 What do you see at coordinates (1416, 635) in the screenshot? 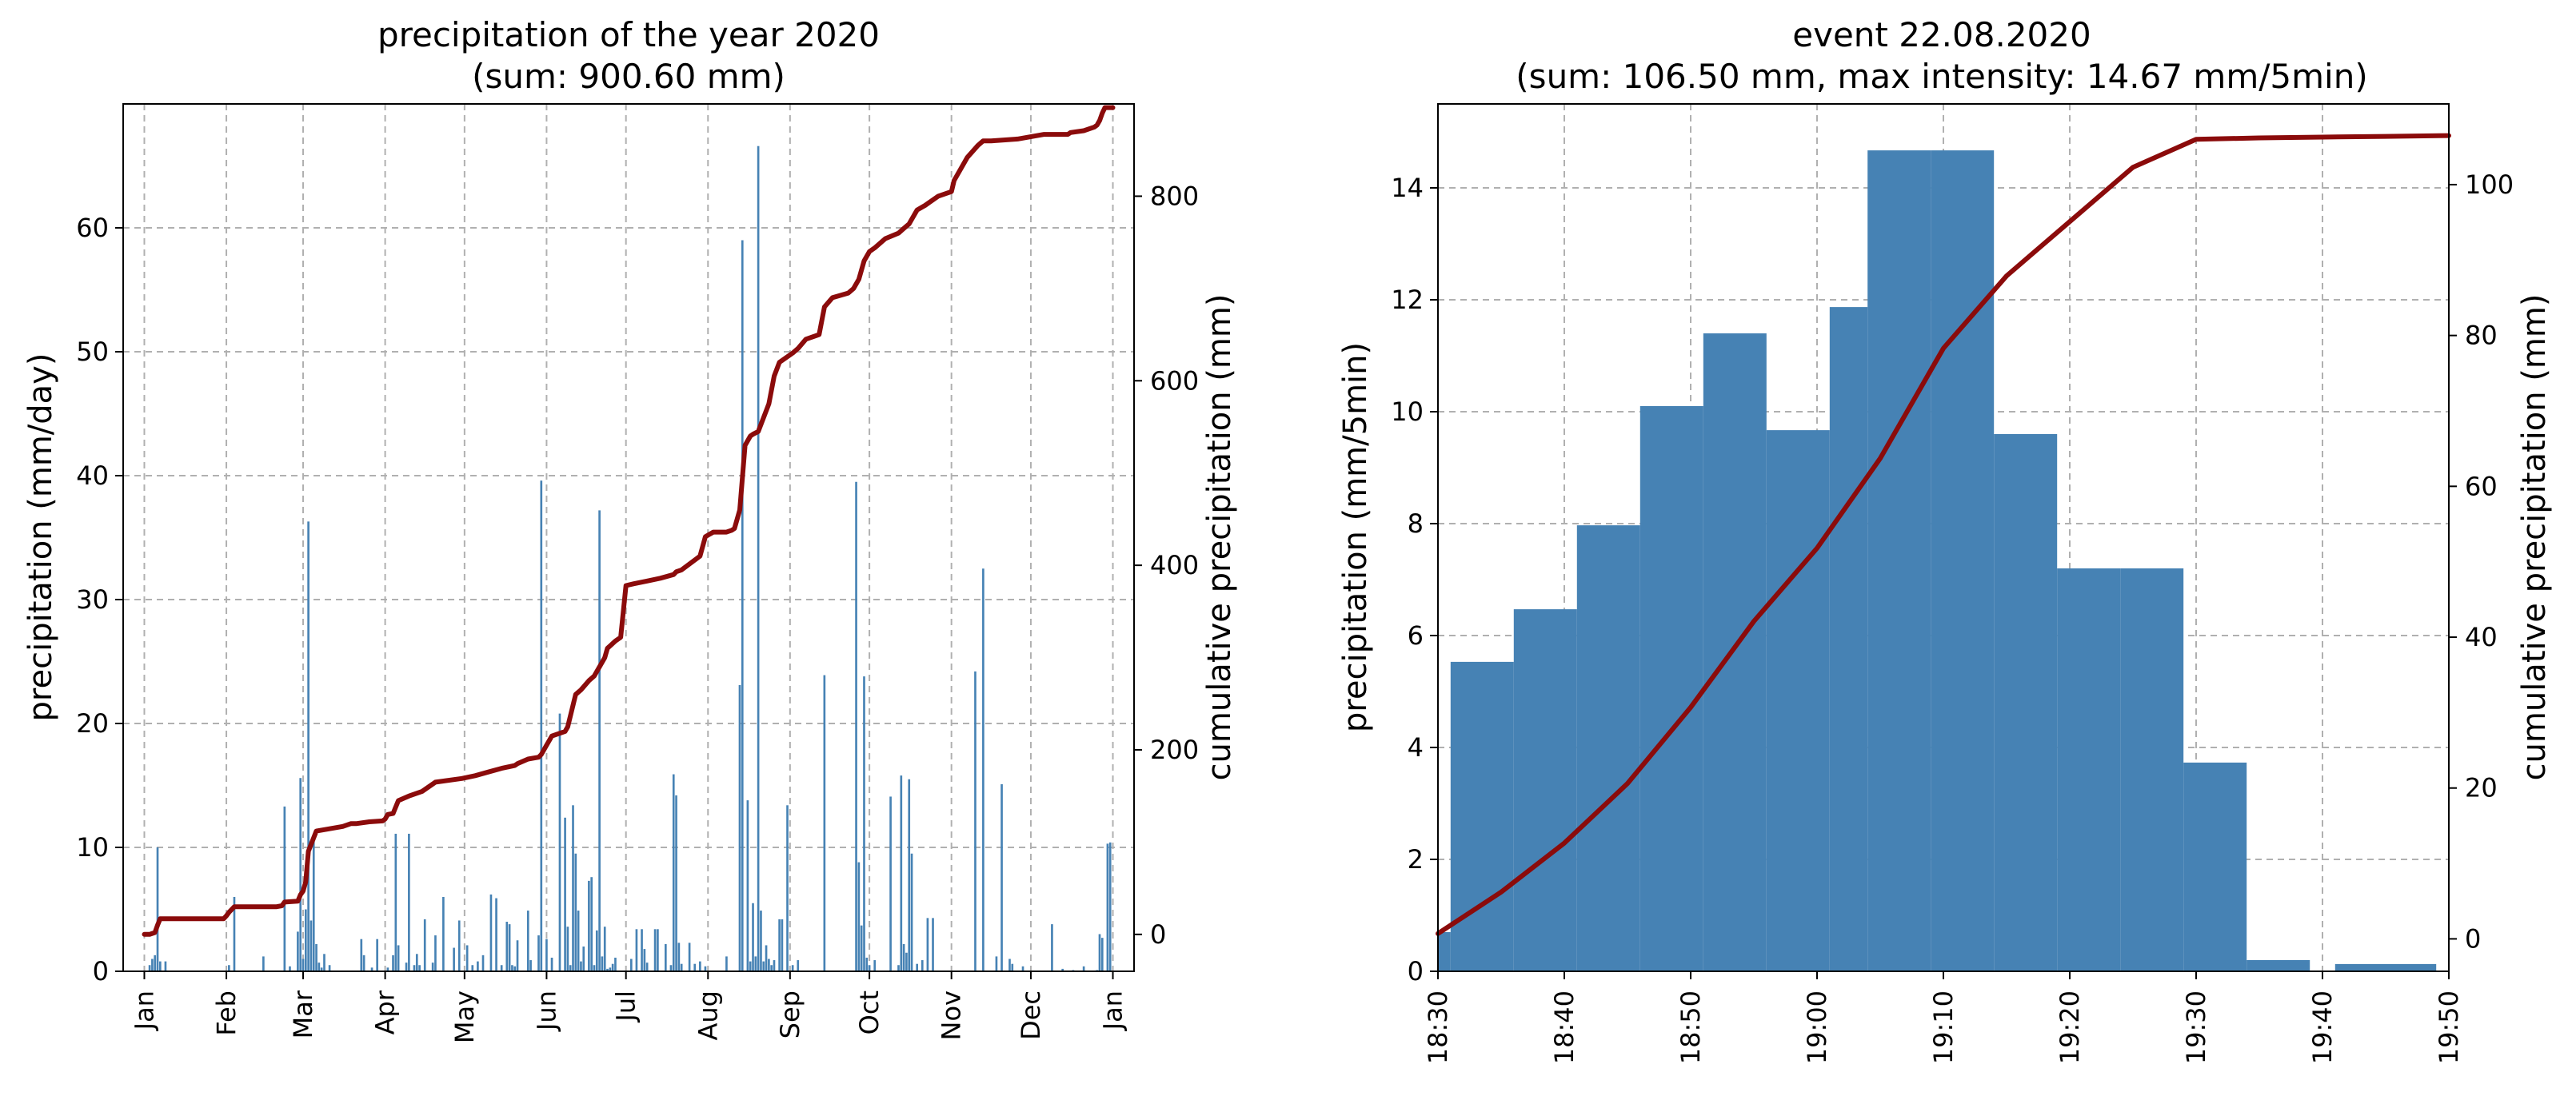
I see `y-tick-label: 6` at bounding box center [1416, 635].